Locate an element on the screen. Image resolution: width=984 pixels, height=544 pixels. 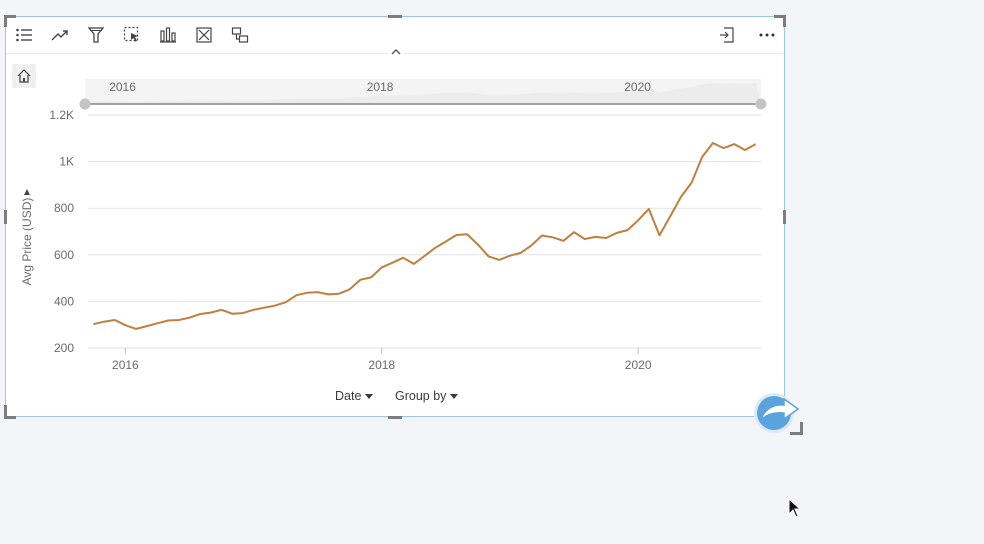
time-navigator: 2016 2018 2020 is located at coordinates (423, 94).